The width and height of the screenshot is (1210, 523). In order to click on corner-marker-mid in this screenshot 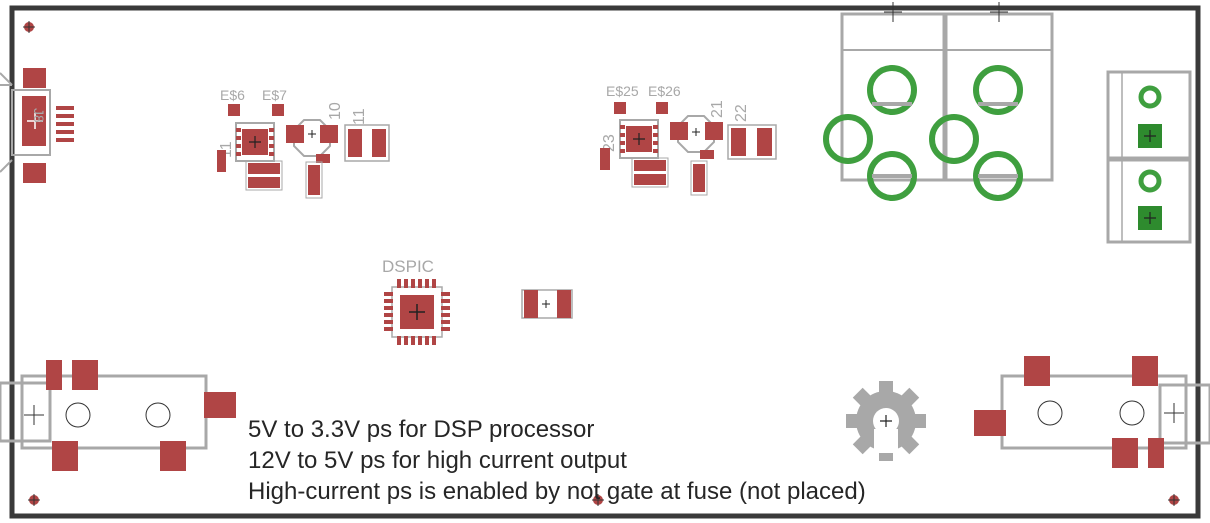, I will do `click(598, 500)`.